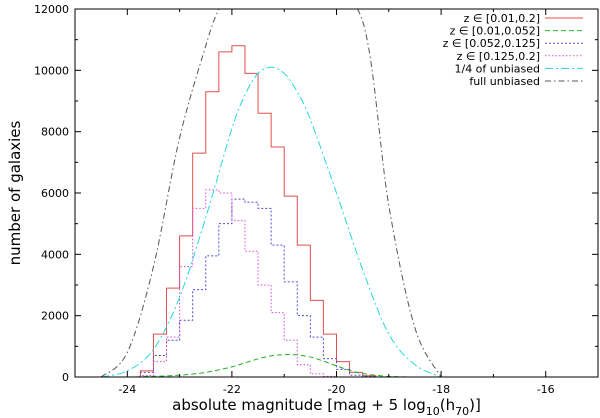  Describe the element at coordinates (491, 43) in the screenshot. I see `legend-label: z ∈ [0.052,0.125]` at that location.